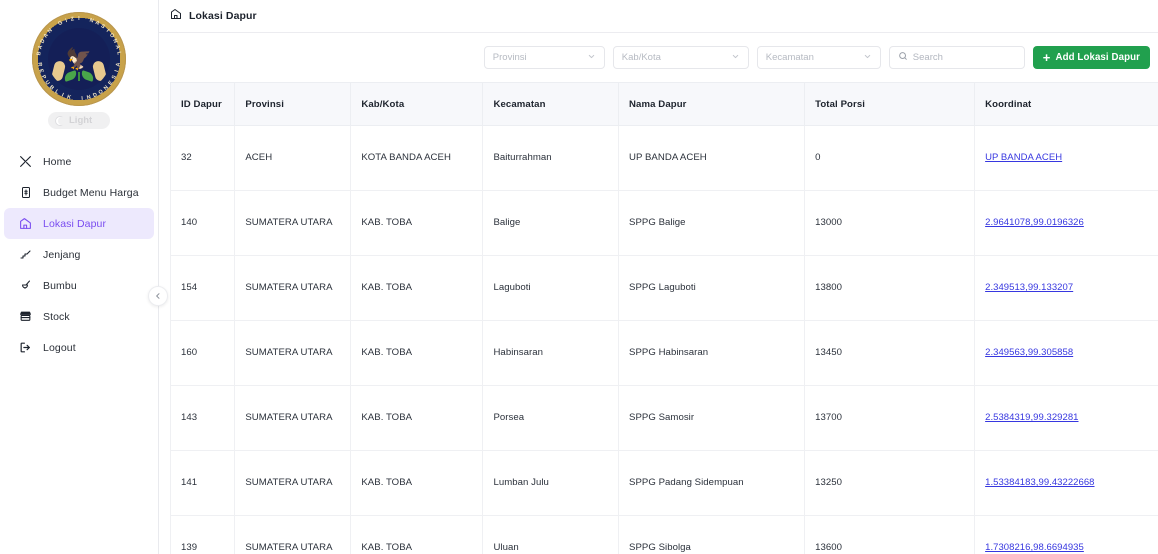  Describe the element at coordinates (202, 223) in the screenshot. I see `cell-id-dapur: 140` at that location.